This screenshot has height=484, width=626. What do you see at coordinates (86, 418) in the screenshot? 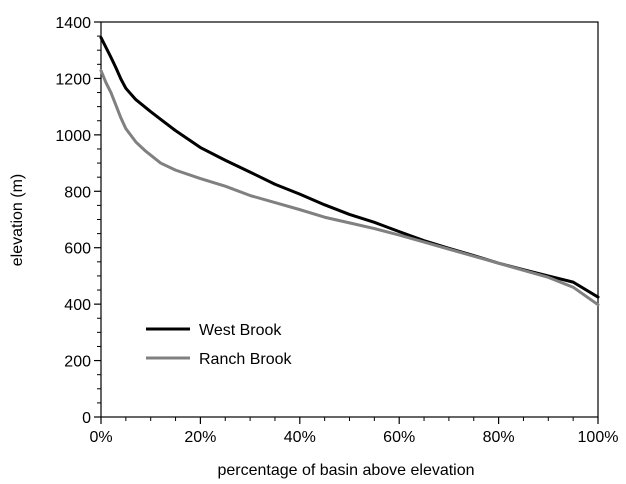
I see `y-tick-label: 0` at bounding box center [86, 418].